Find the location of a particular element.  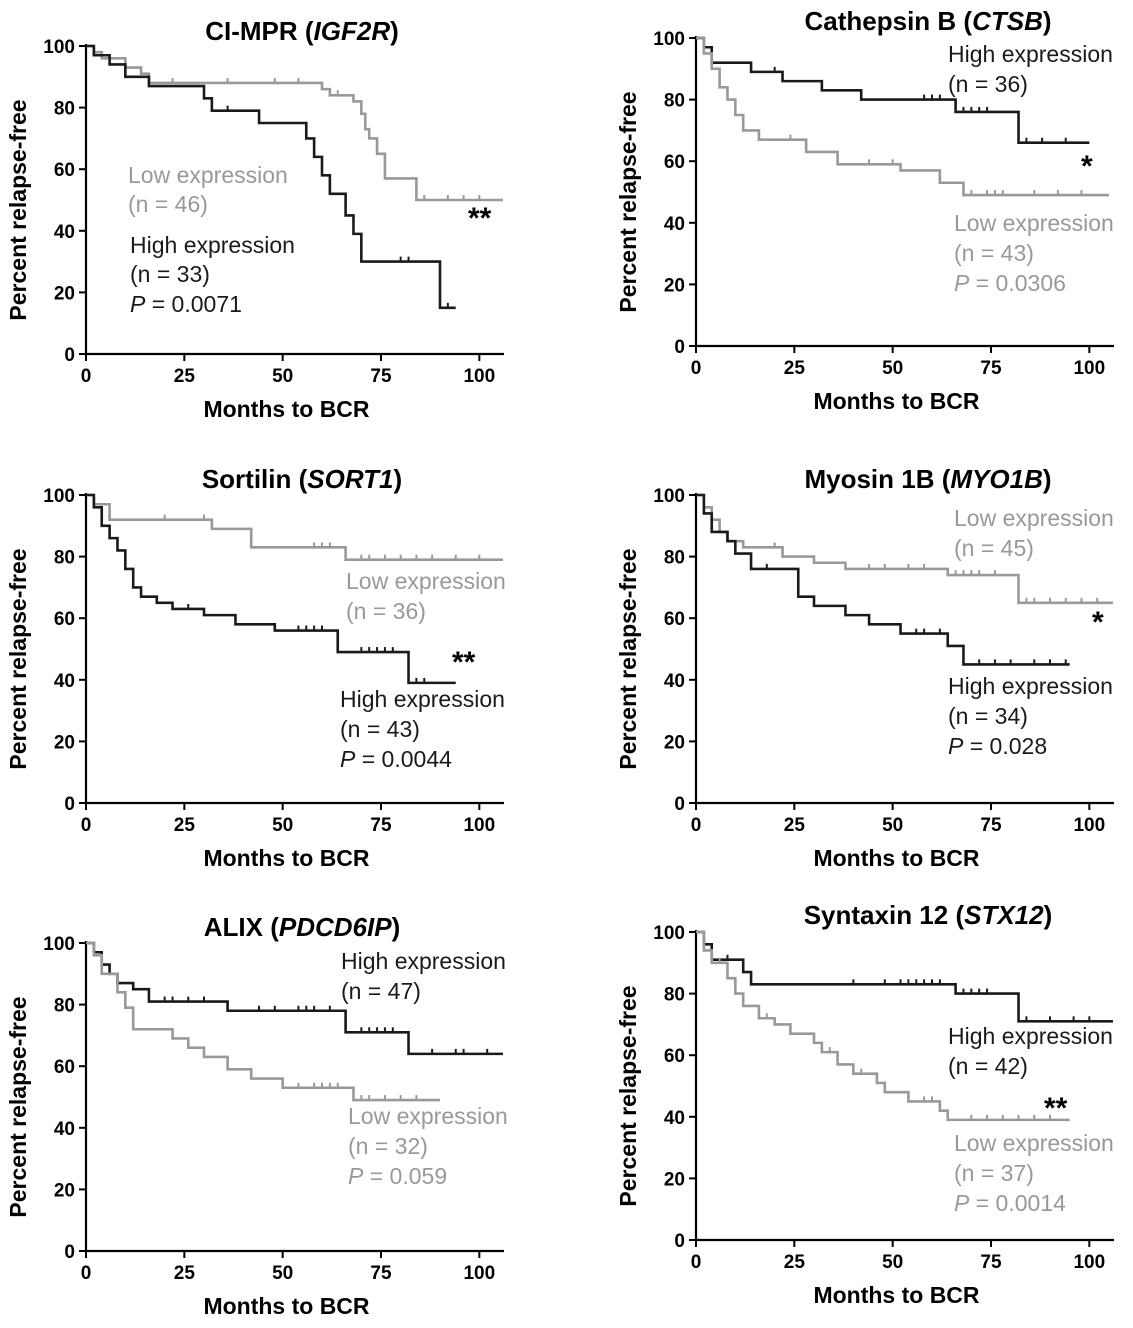

annotation-text: (n = 47) is located at coordinates (381, 991).